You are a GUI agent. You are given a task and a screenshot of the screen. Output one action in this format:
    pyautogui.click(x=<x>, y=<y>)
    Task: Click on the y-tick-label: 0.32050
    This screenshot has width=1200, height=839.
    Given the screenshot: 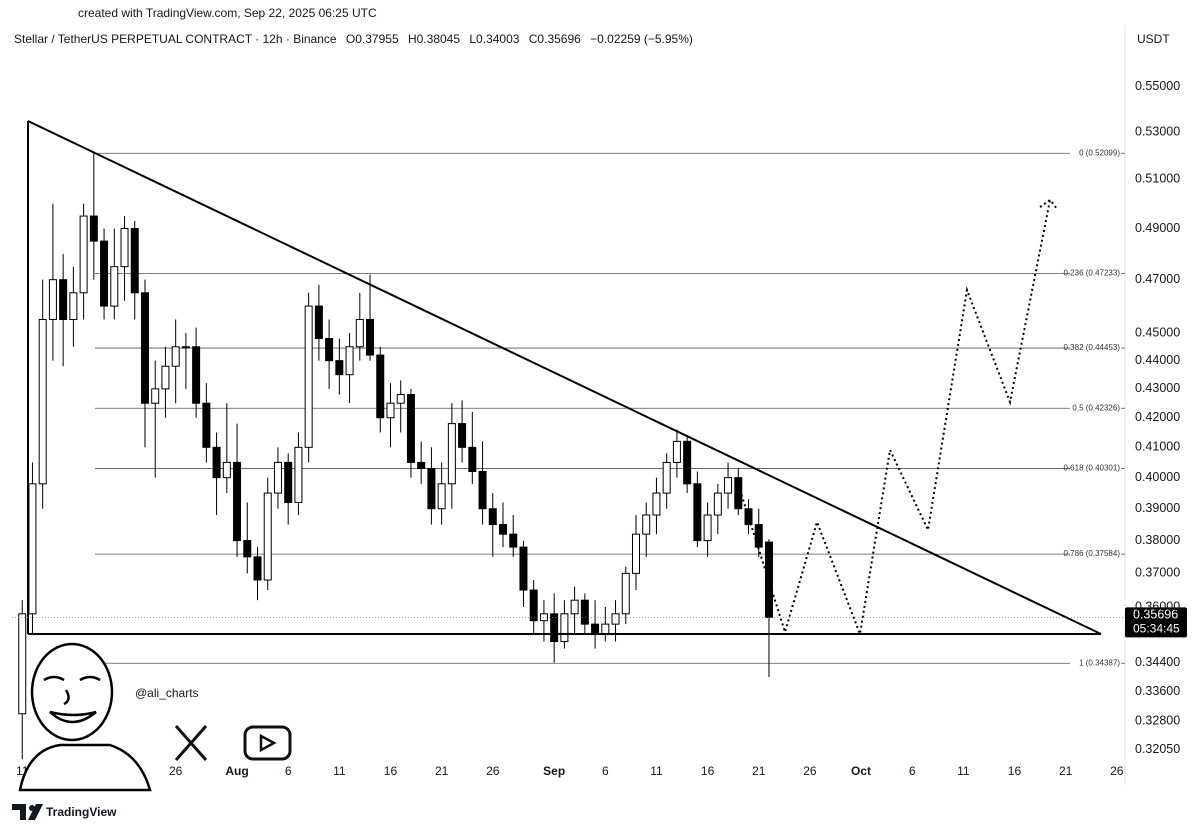 What is the action you would take?
    pyautogui.click(x=1157, y=749)
    